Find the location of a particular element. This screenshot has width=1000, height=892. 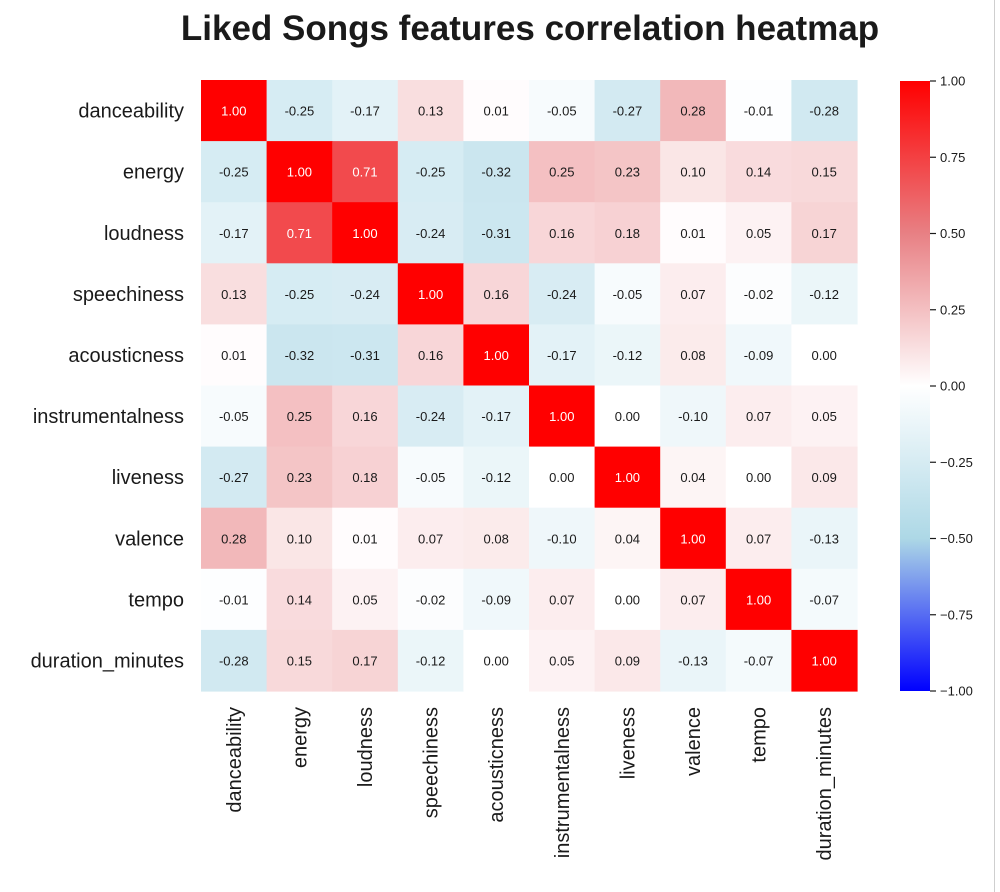

cell-value-label: 0.10 is located at coordinates (299, 538).